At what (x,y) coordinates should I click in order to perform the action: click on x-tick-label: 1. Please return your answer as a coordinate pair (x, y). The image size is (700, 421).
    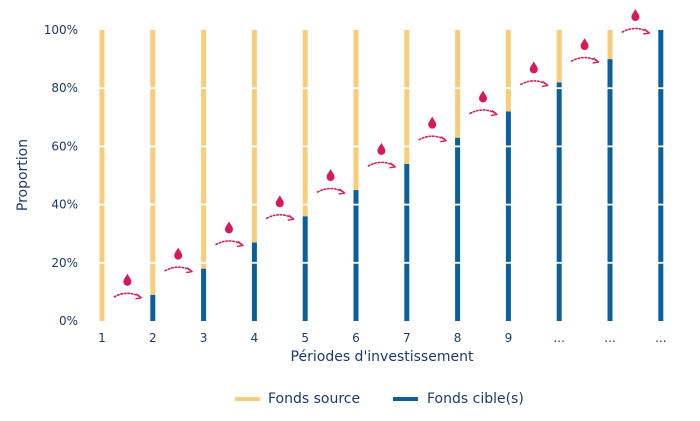
    Looking at the image, I should click on (102, 338).